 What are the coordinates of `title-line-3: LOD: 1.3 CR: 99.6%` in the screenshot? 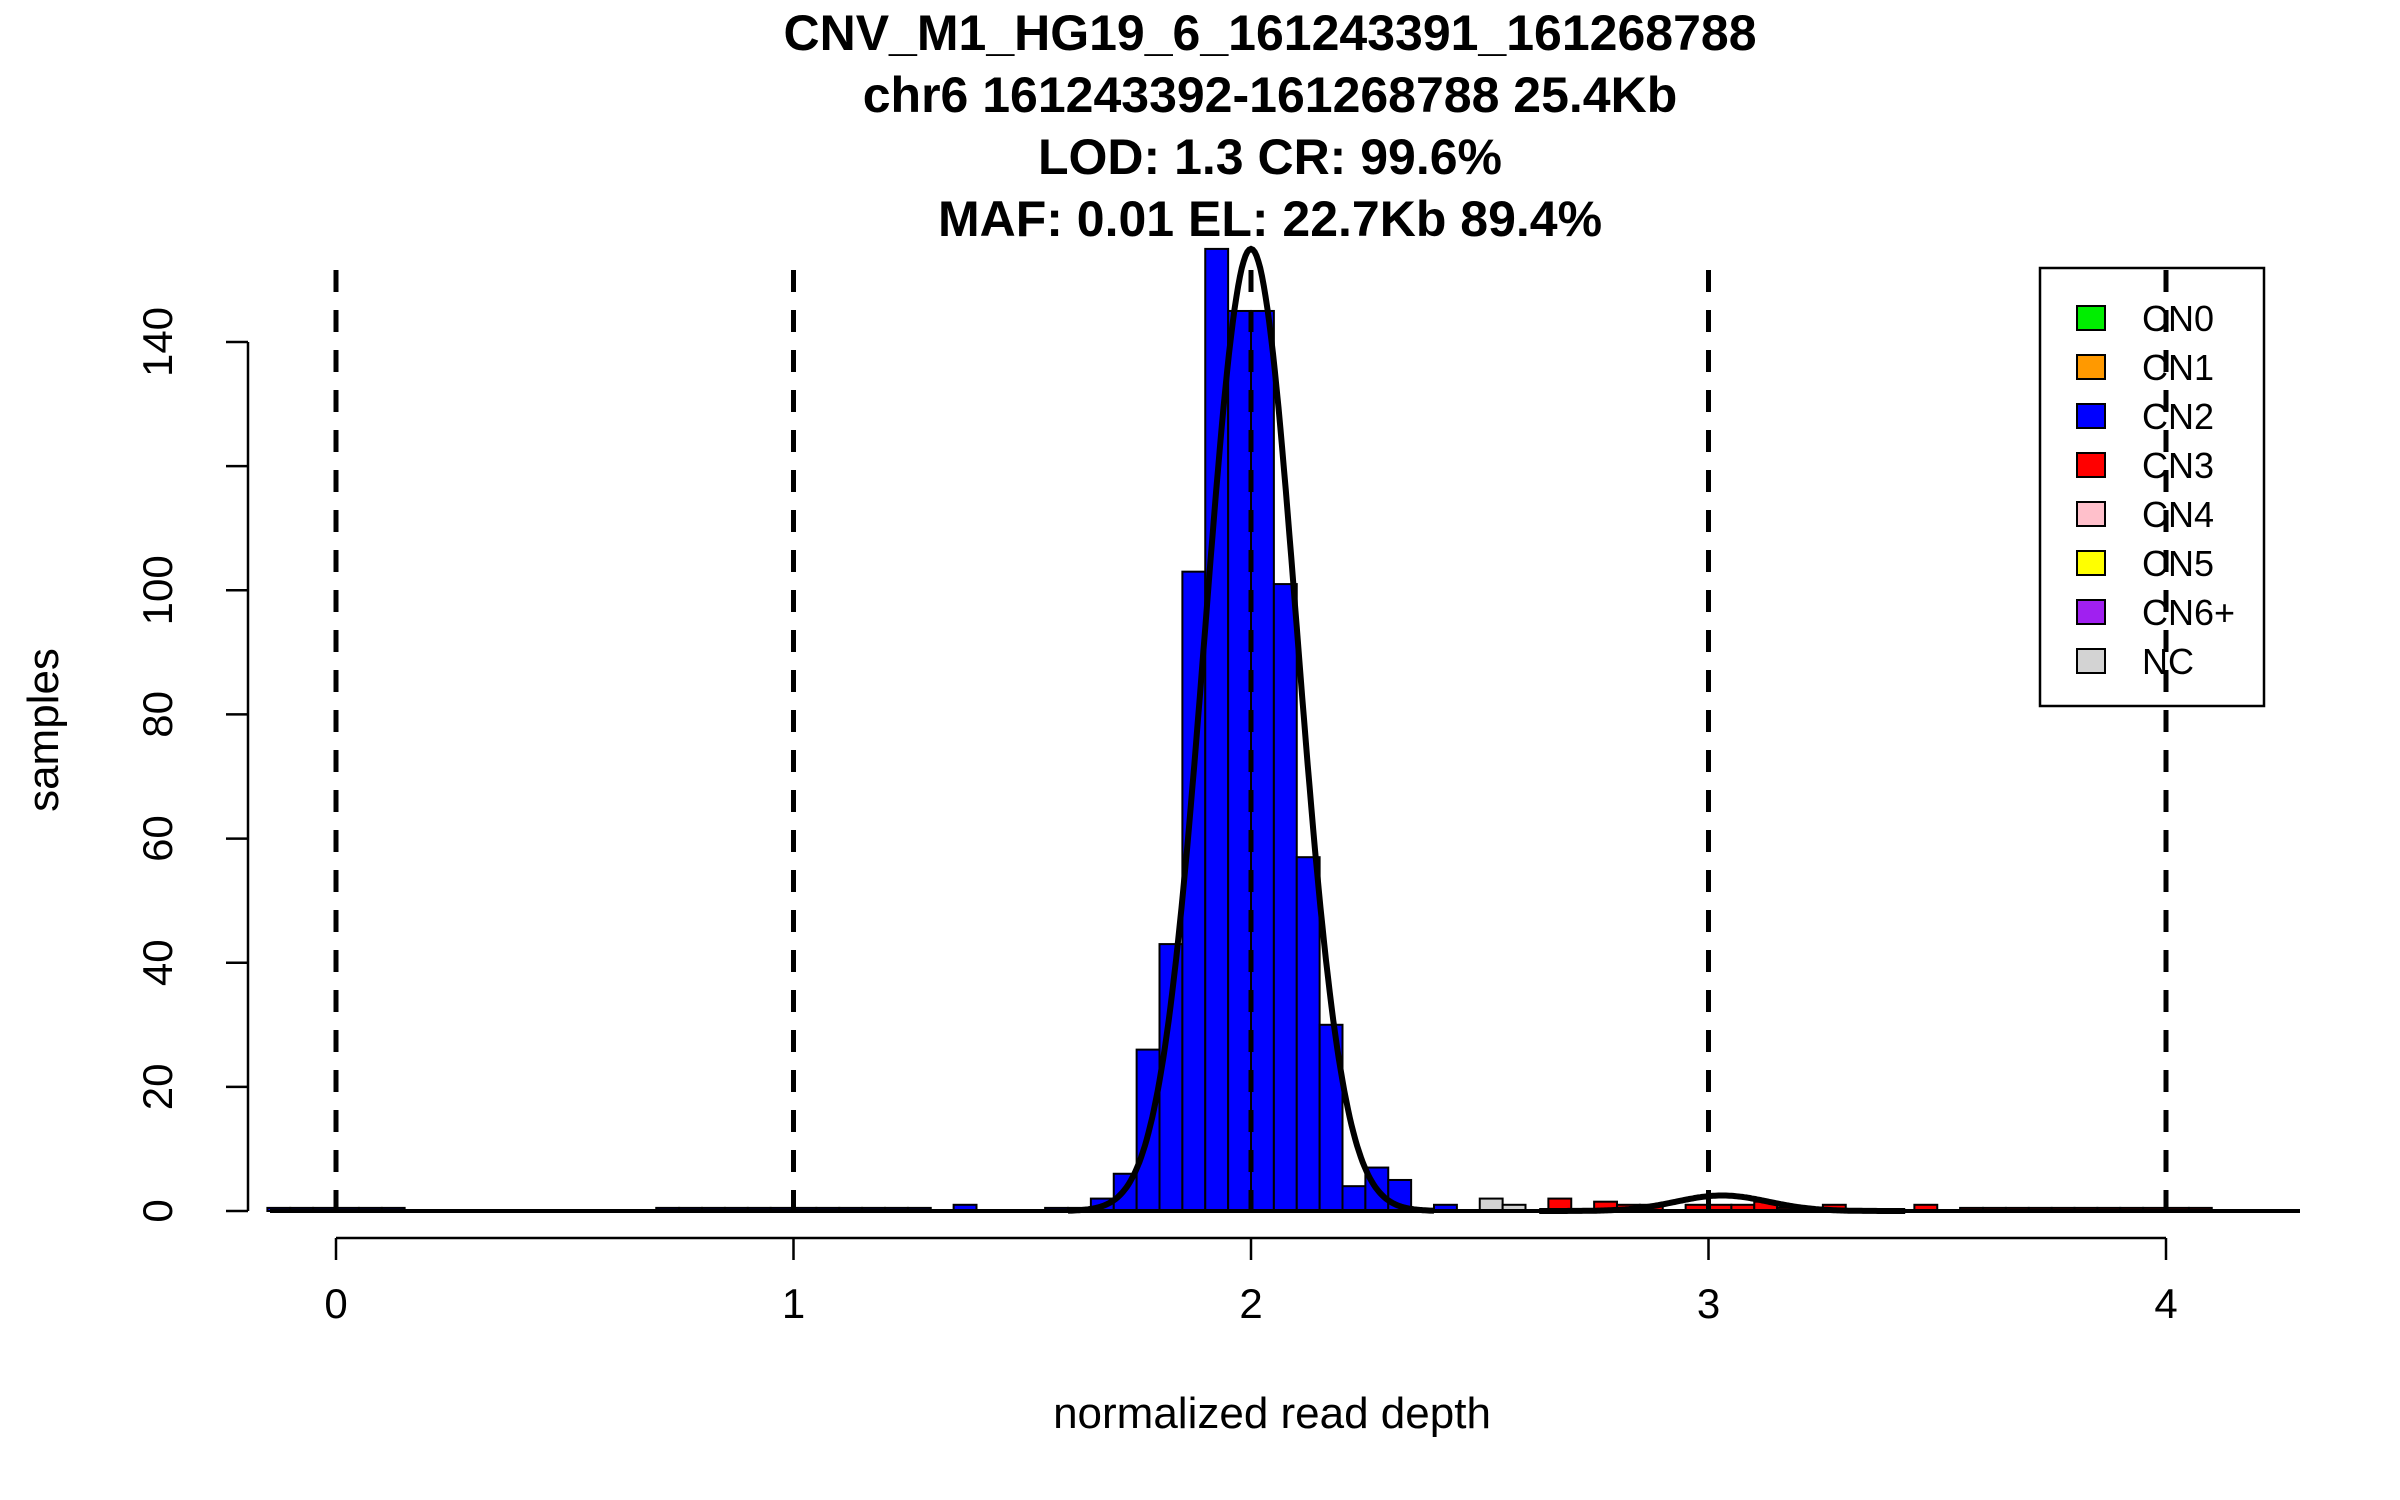 It's located at (1270, 157).